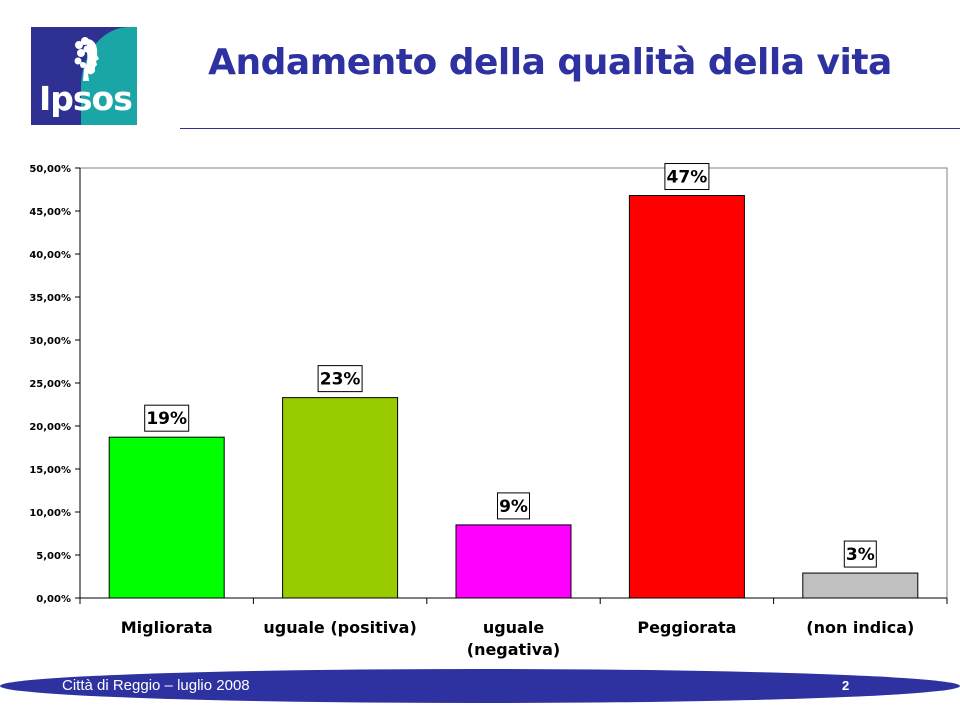  I want to click on footer-band, so click(480, 686).